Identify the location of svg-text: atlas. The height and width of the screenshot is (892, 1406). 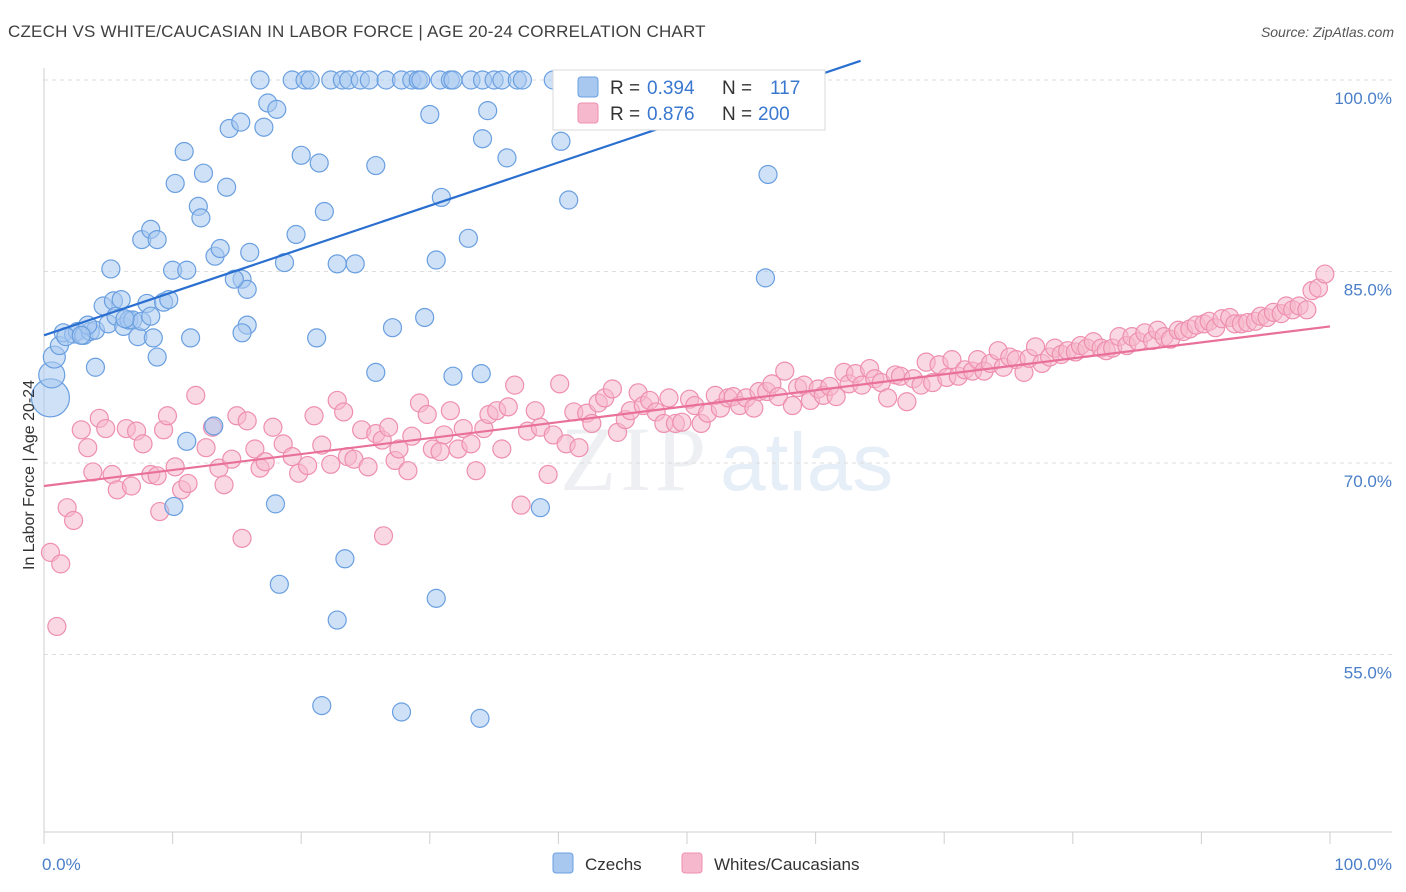
(806, 462).